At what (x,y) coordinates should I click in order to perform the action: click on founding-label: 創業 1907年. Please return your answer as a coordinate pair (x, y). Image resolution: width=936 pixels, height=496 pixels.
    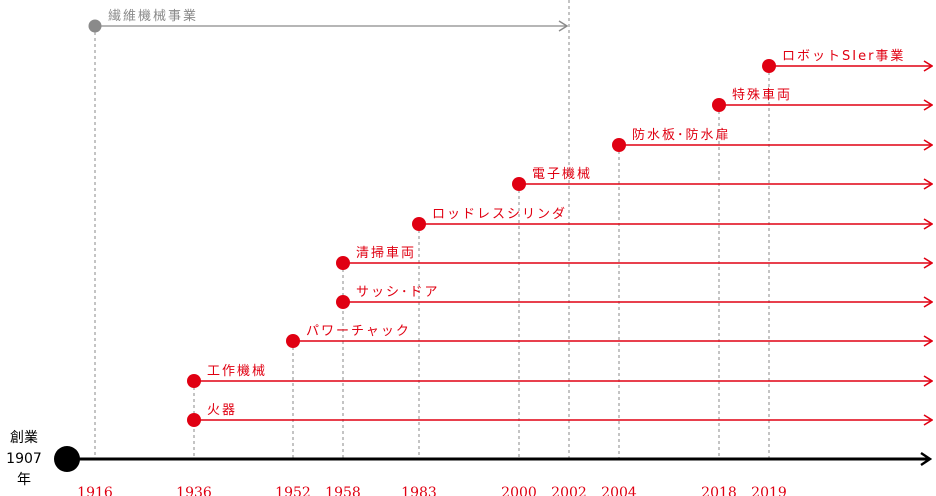
    Looking at the image, I should click on (24, 459).